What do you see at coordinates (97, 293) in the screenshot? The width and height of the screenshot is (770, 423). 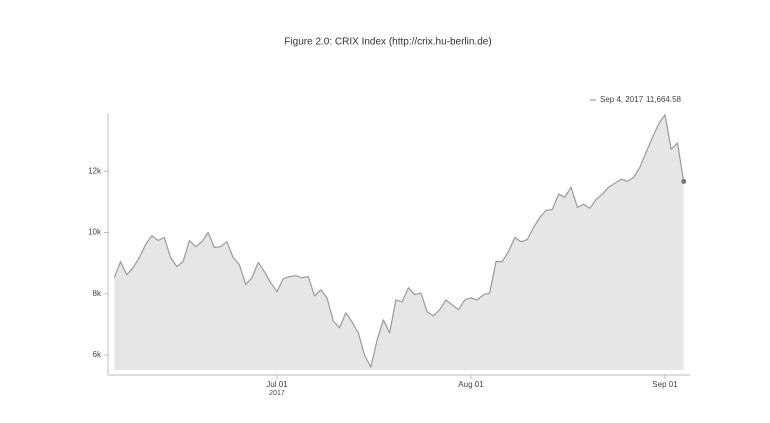 I see `y-tick-label: 8k` at bounding box center [97, 293].